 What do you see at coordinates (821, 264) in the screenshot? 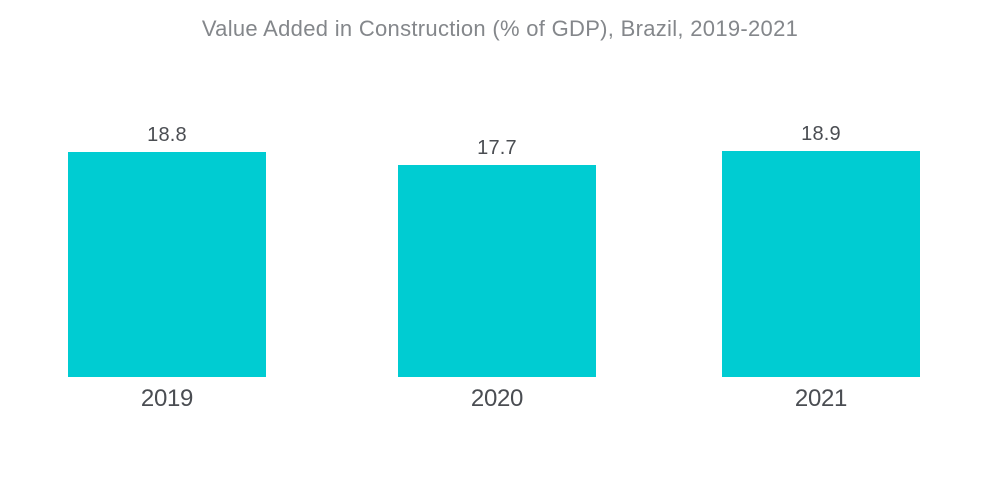
I see `bar-2021` at bounding box center [821, 264].